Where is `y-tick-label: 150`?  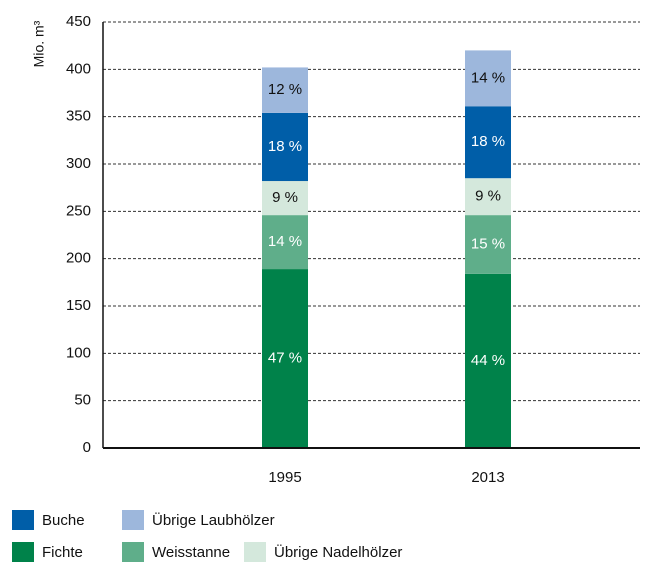 y-tick-label: 150 is located at coordinates (78, 305).